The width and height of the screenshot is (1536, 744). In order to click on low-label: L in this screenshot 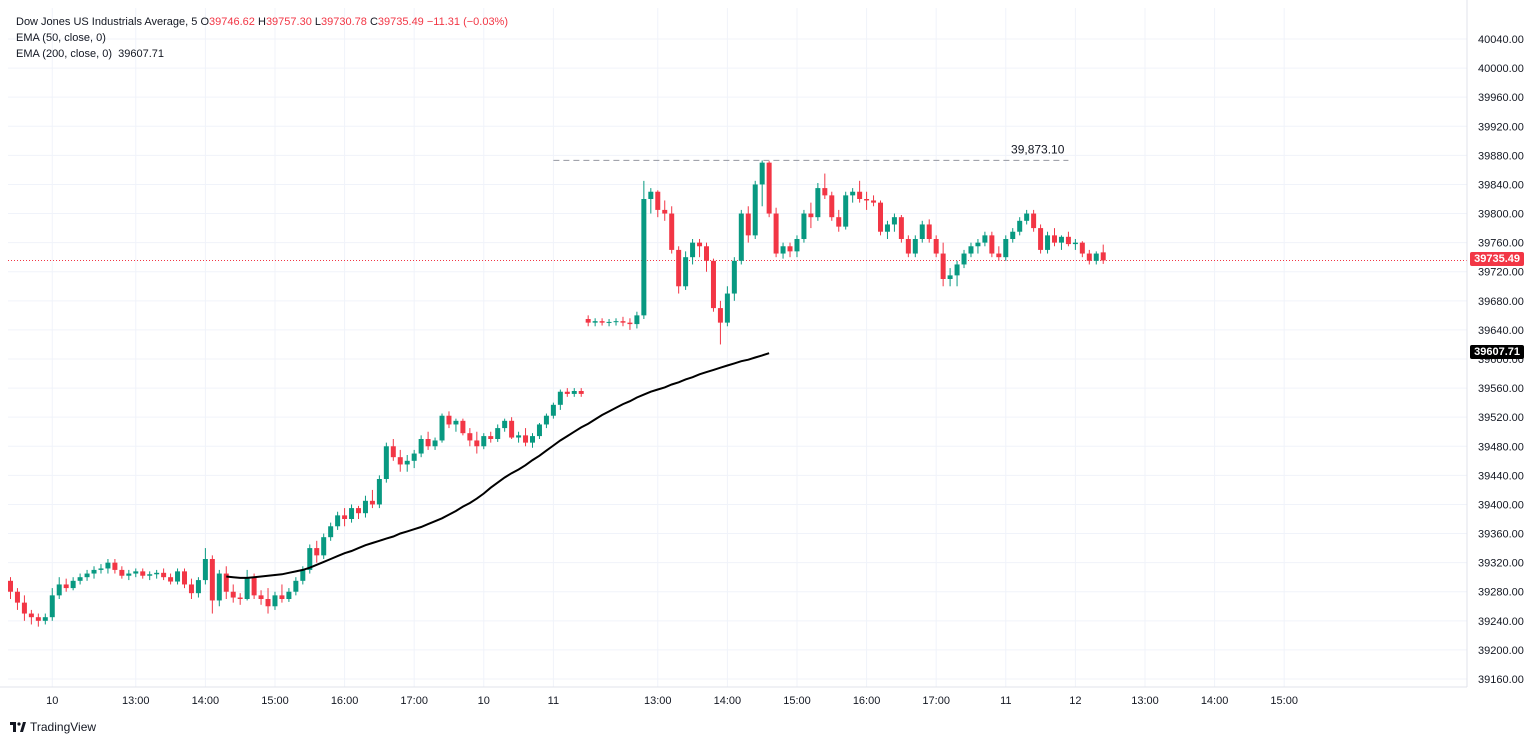, I will do `click(318, 22)`.